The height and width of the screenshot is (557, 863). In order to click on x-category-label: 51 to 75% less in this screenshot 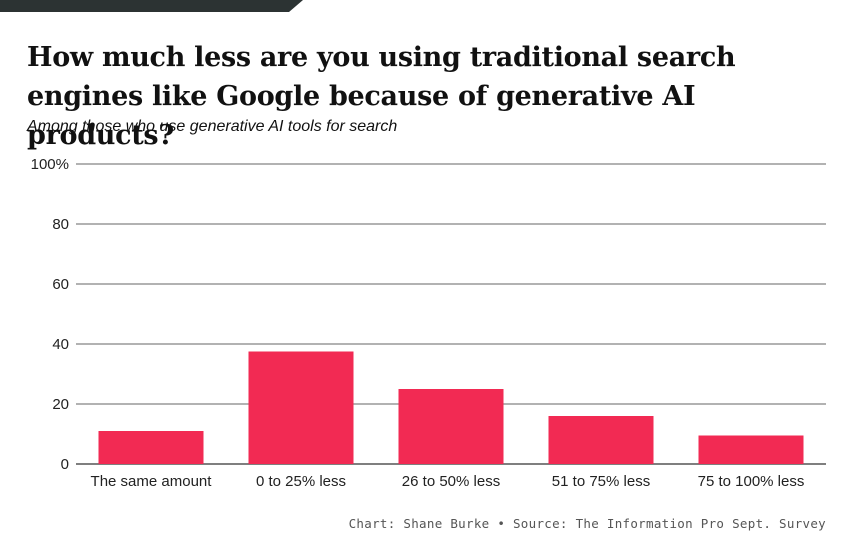, I will do `click(601, 481)`.